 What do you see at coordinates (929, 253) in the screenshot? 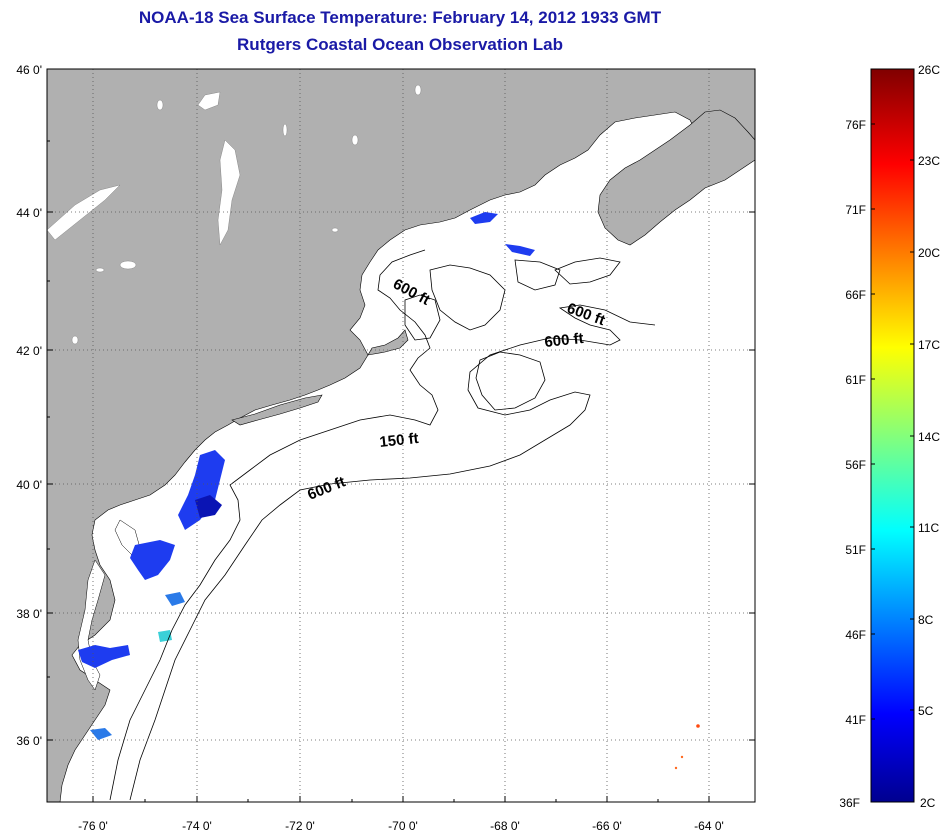
I see `colorbar-label-c: 20C` at bounding box center [929, 253].